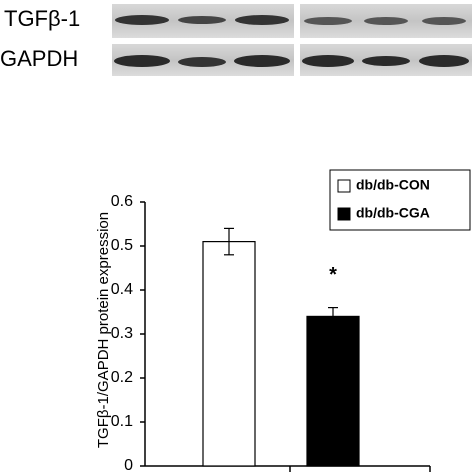 The width and height of the screenshot is (474, 474). I want to click on blot-label: GAPDH, so click(39, 58).